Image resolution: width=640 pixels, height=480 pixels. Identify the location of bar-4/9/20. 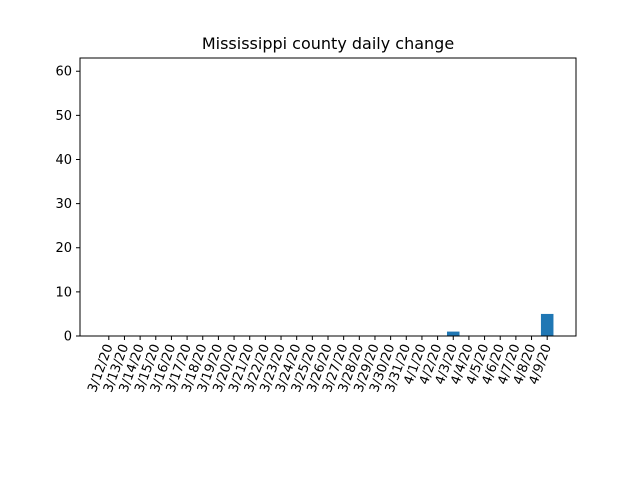
(547, 324).